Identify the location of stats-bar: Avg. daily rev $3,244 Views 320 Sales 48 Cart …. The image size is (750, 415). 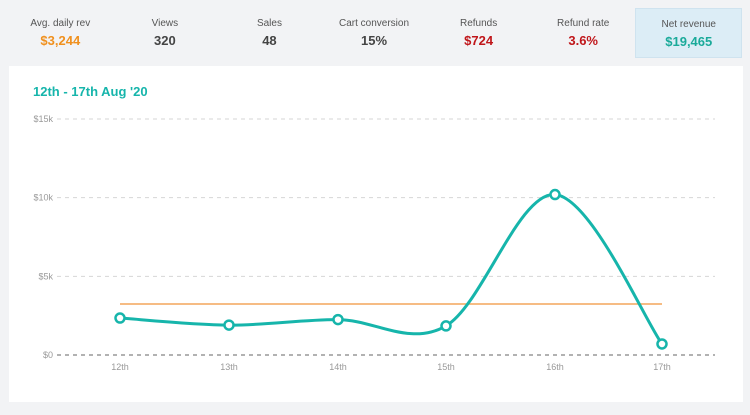
(375, 33).